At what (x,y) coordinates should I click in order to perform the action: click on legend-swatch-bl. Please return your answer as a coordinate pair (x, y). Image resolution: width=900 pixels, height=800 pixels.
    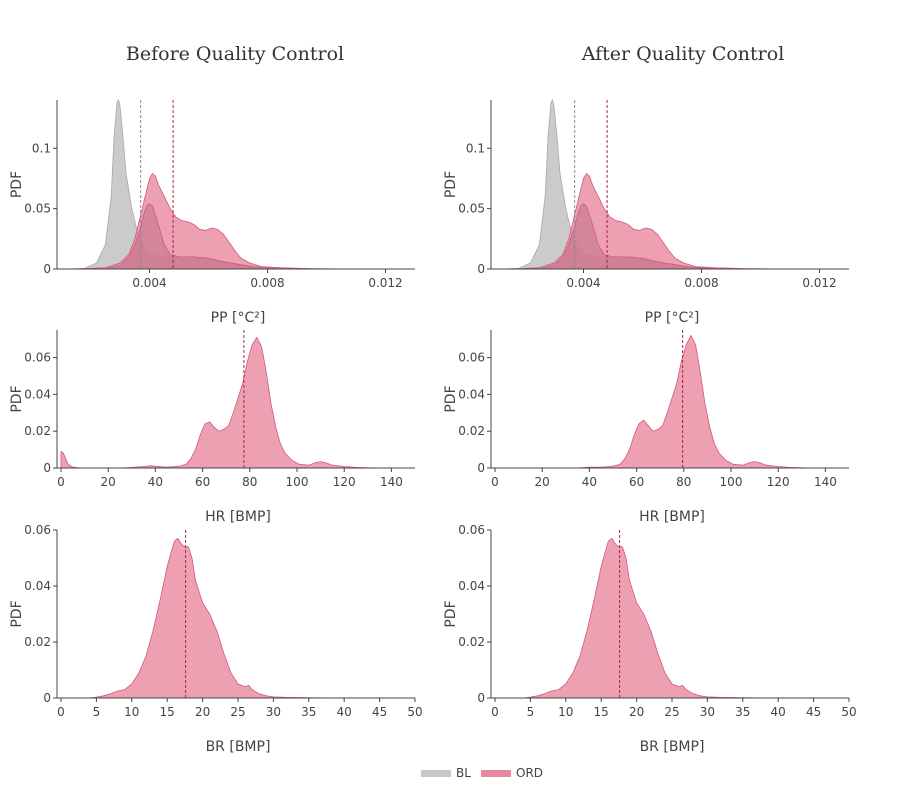
    Looking at the image, I should click on (436, 773).